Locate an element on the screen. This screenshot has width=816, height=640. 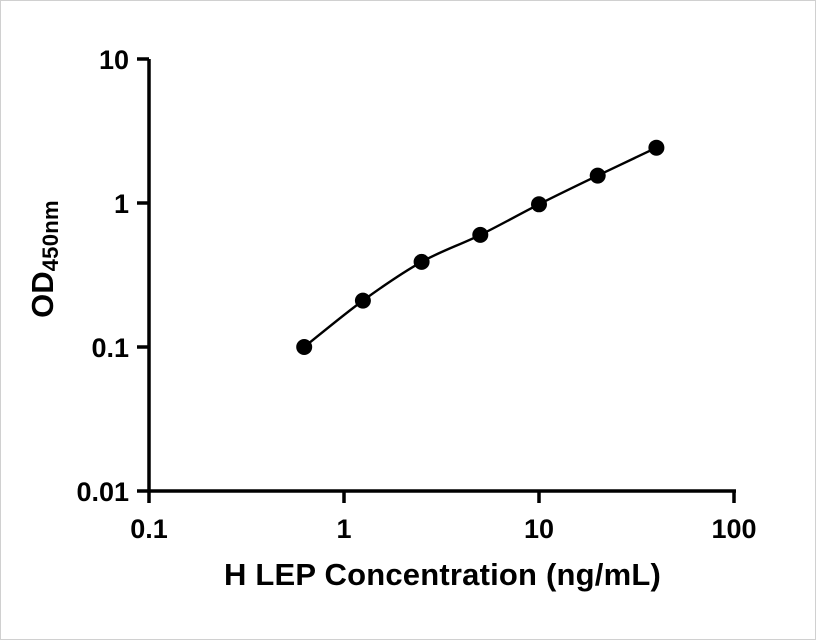
y-axis-title-main: OD is located at coordinates (42, 294).